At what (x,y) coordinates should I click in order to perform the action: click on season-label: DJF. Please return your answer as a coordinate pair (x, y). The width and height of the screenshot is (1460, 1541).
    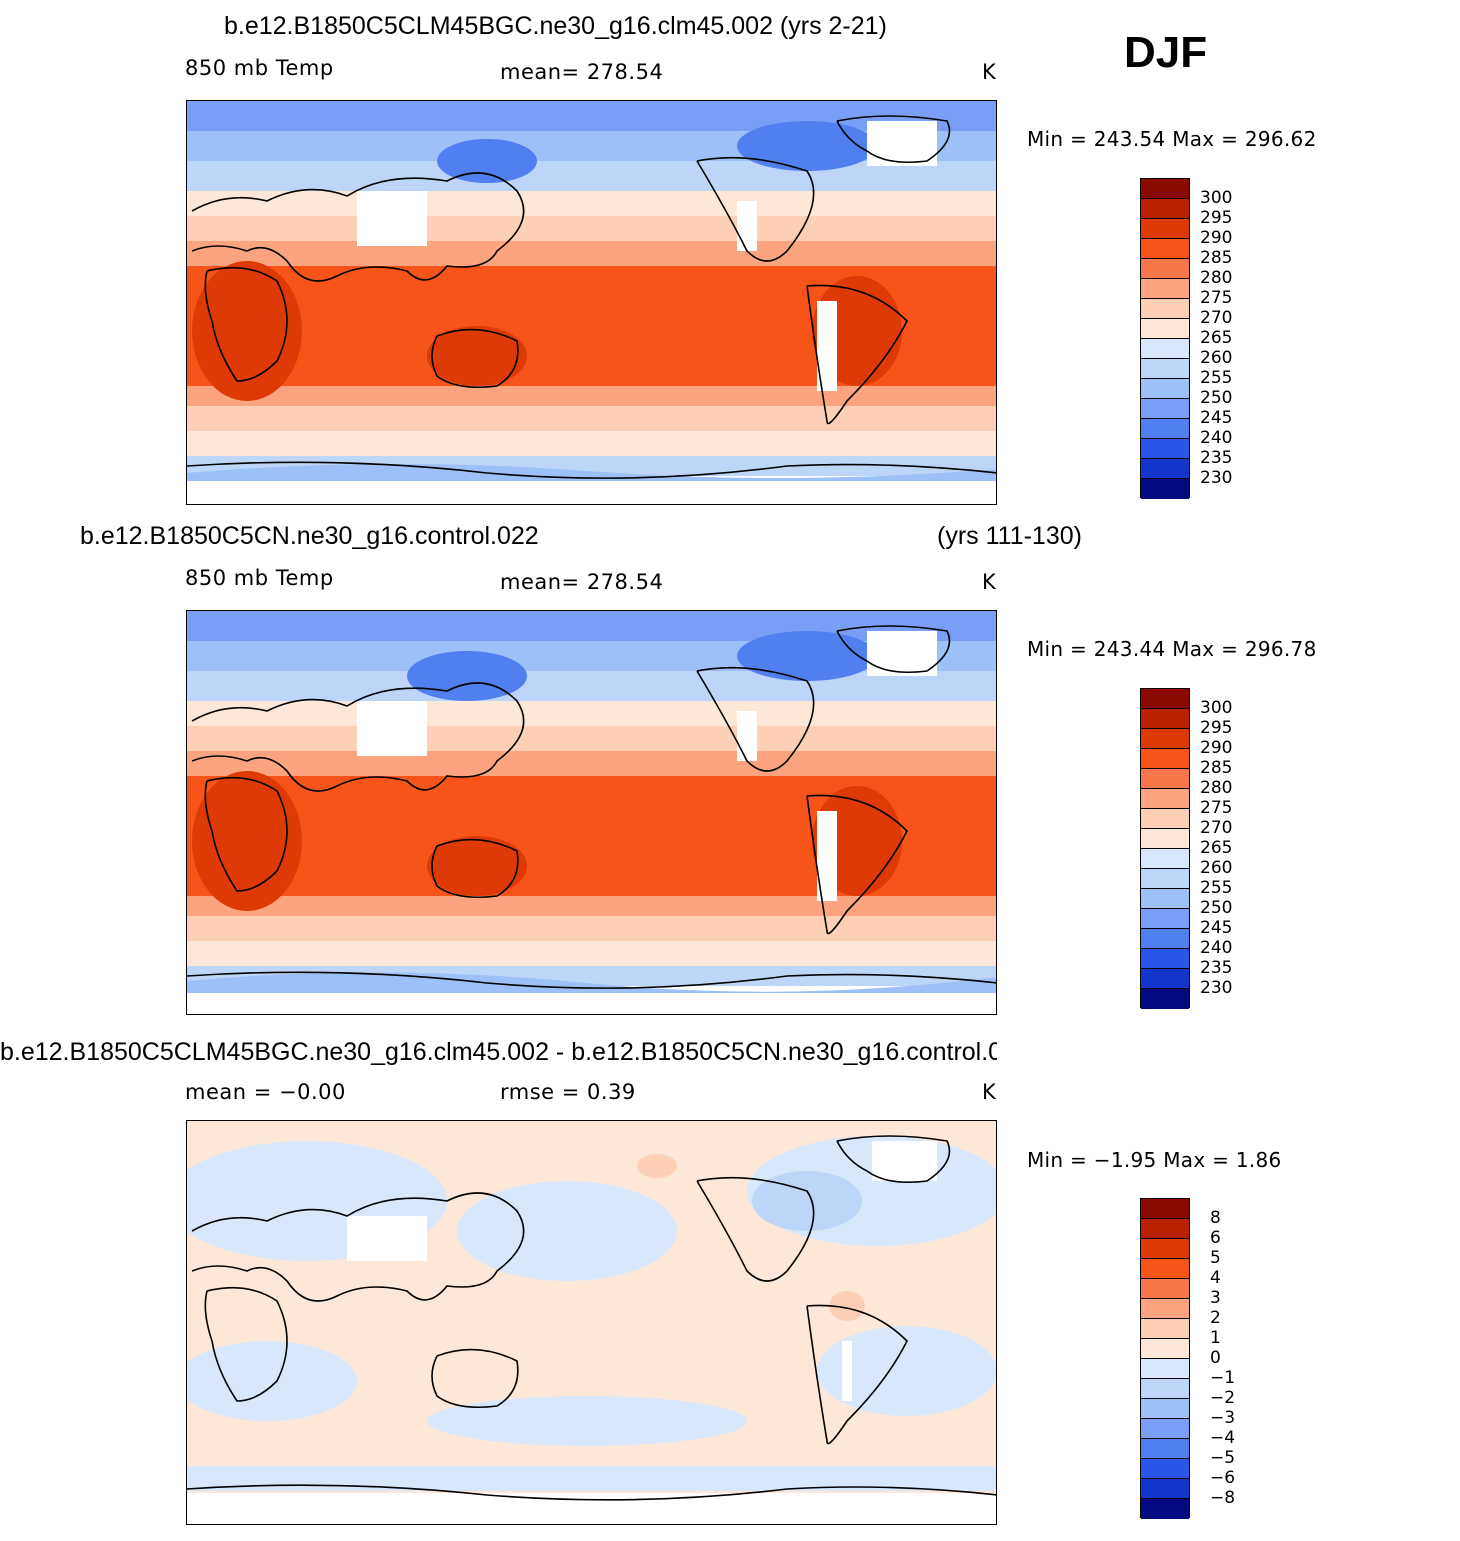
    Looking at the image, I should click on (1166, 52).